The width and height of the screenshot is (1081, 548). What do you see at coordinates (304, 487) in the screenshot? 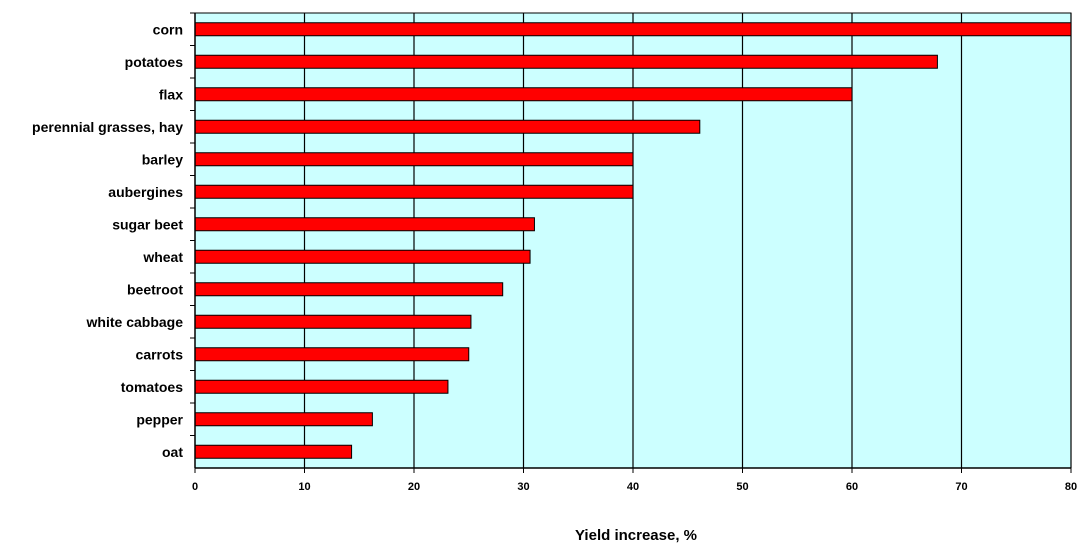
I see `x-tick-label: 10` at bounding box center [304, 487].